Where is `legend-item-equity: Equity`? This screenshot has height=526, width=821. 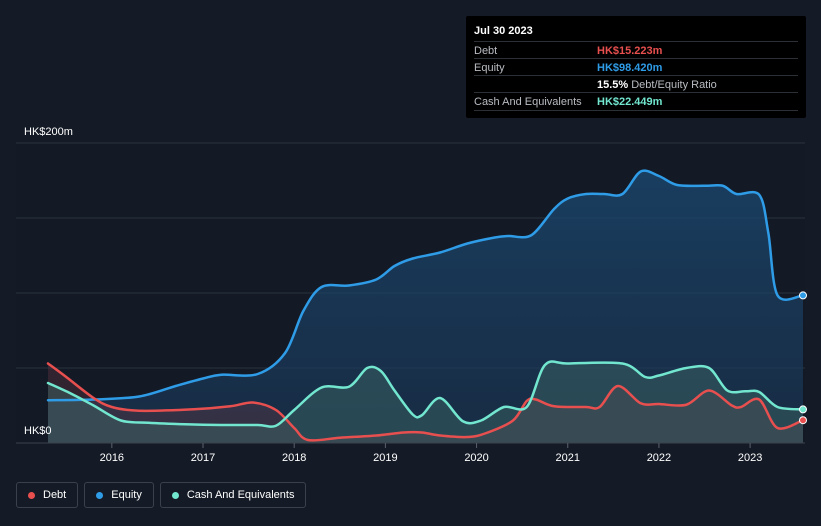 legend-item-equity: Equity is located at coordinates (119, 495).